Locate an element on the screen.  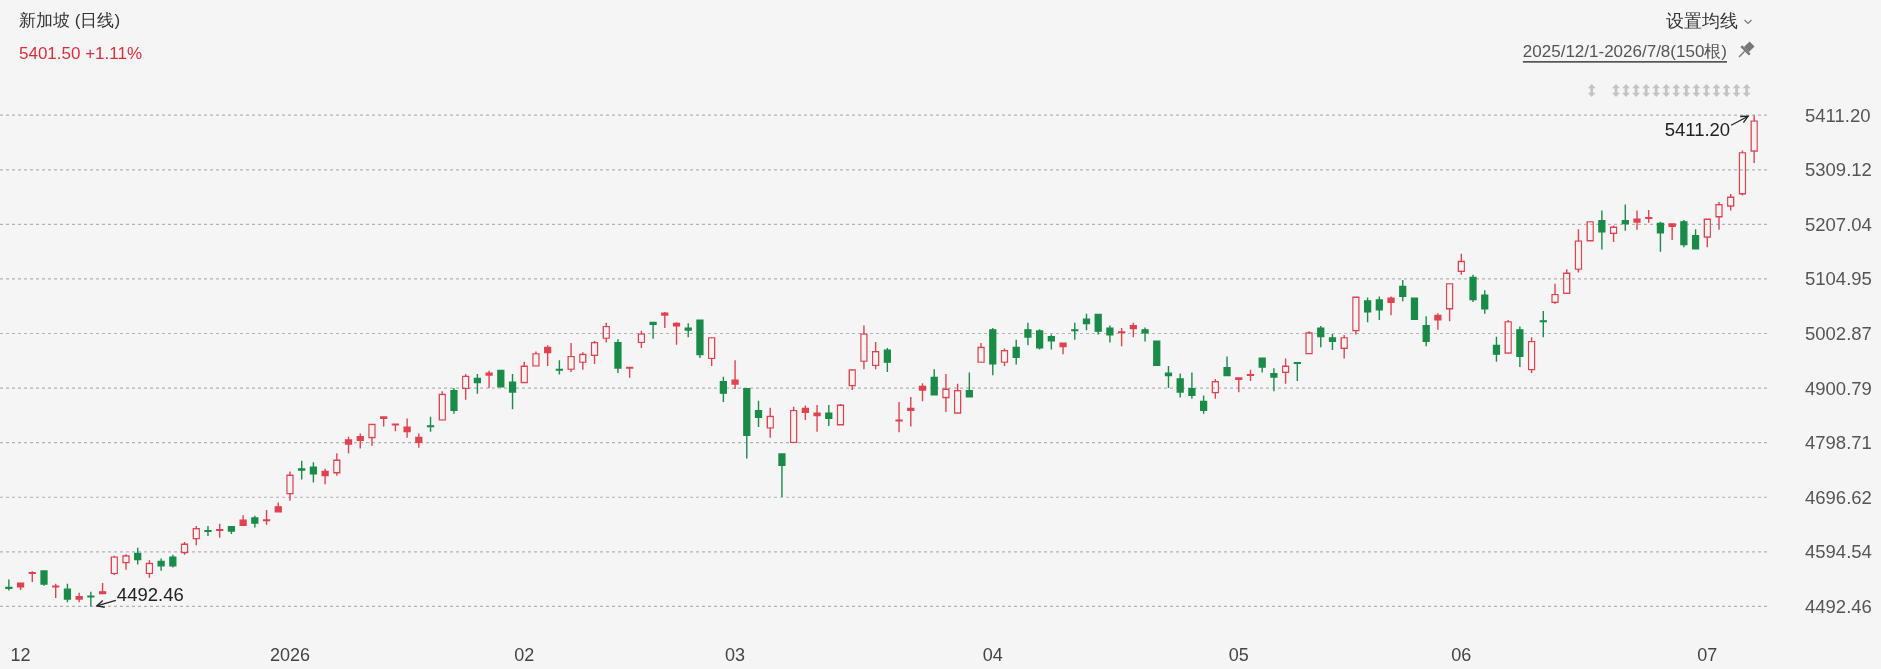
y-tick-label: 5309.12 is located at coordinates (1838, 170).